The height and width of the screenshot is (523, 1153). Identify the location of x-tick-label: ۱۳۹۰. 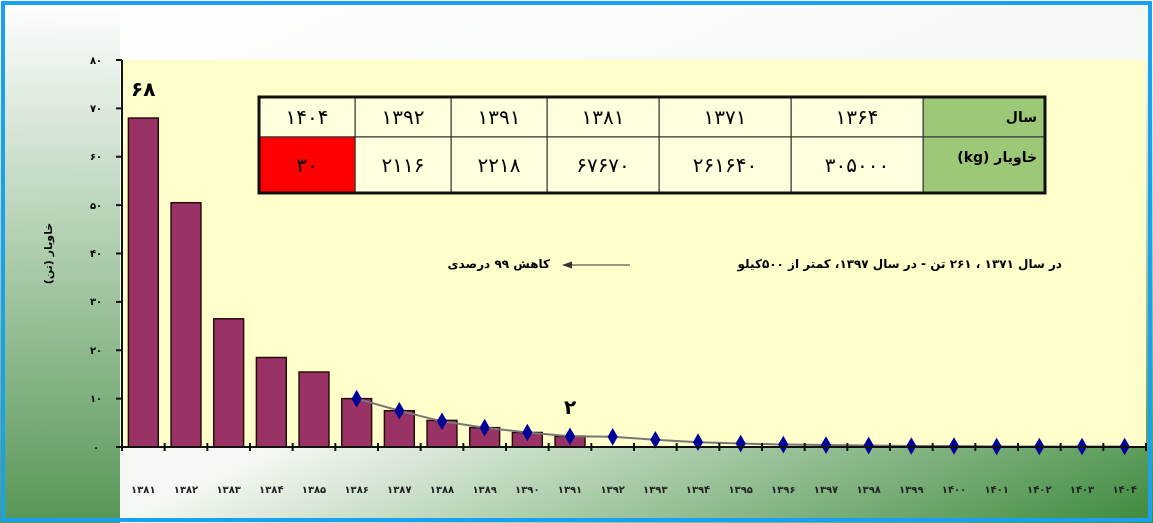
(527, 489).